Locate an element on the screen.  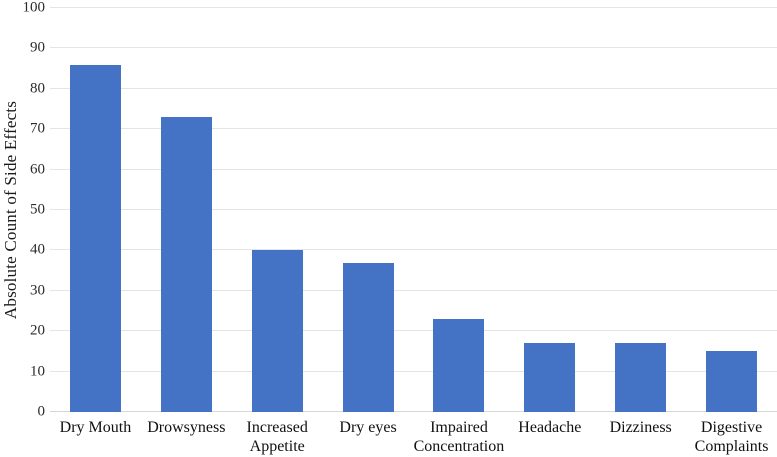
x-tick-label: Drowsyness is located at coordinates (186, 427).